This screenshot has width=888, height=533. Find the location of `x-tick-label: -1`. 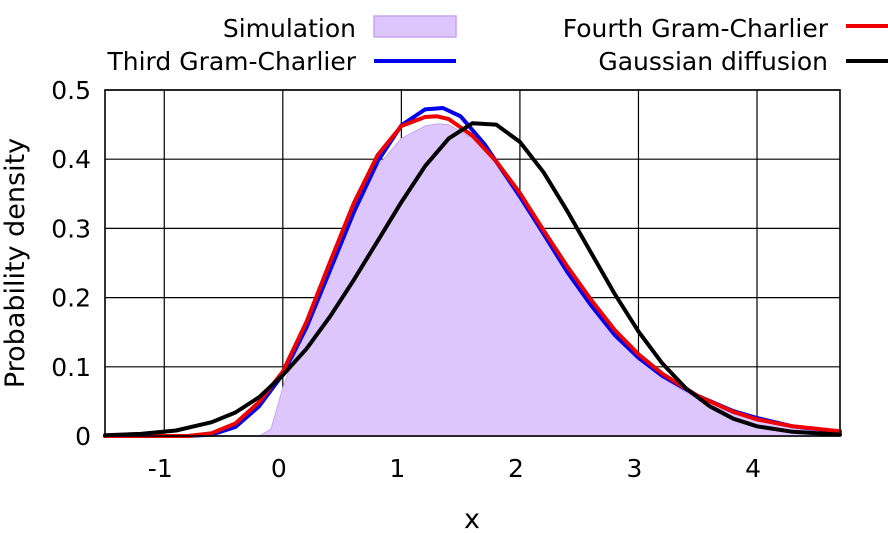

x-tick-label: -1 is located at coordinates (160, 468).